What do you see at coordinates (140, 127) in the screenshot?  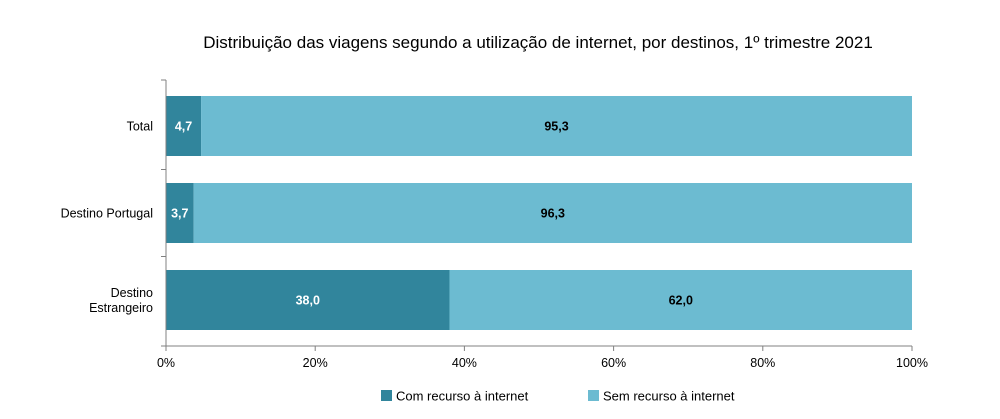 I see `category-label-total: Total` at bounding box center [140, 127].